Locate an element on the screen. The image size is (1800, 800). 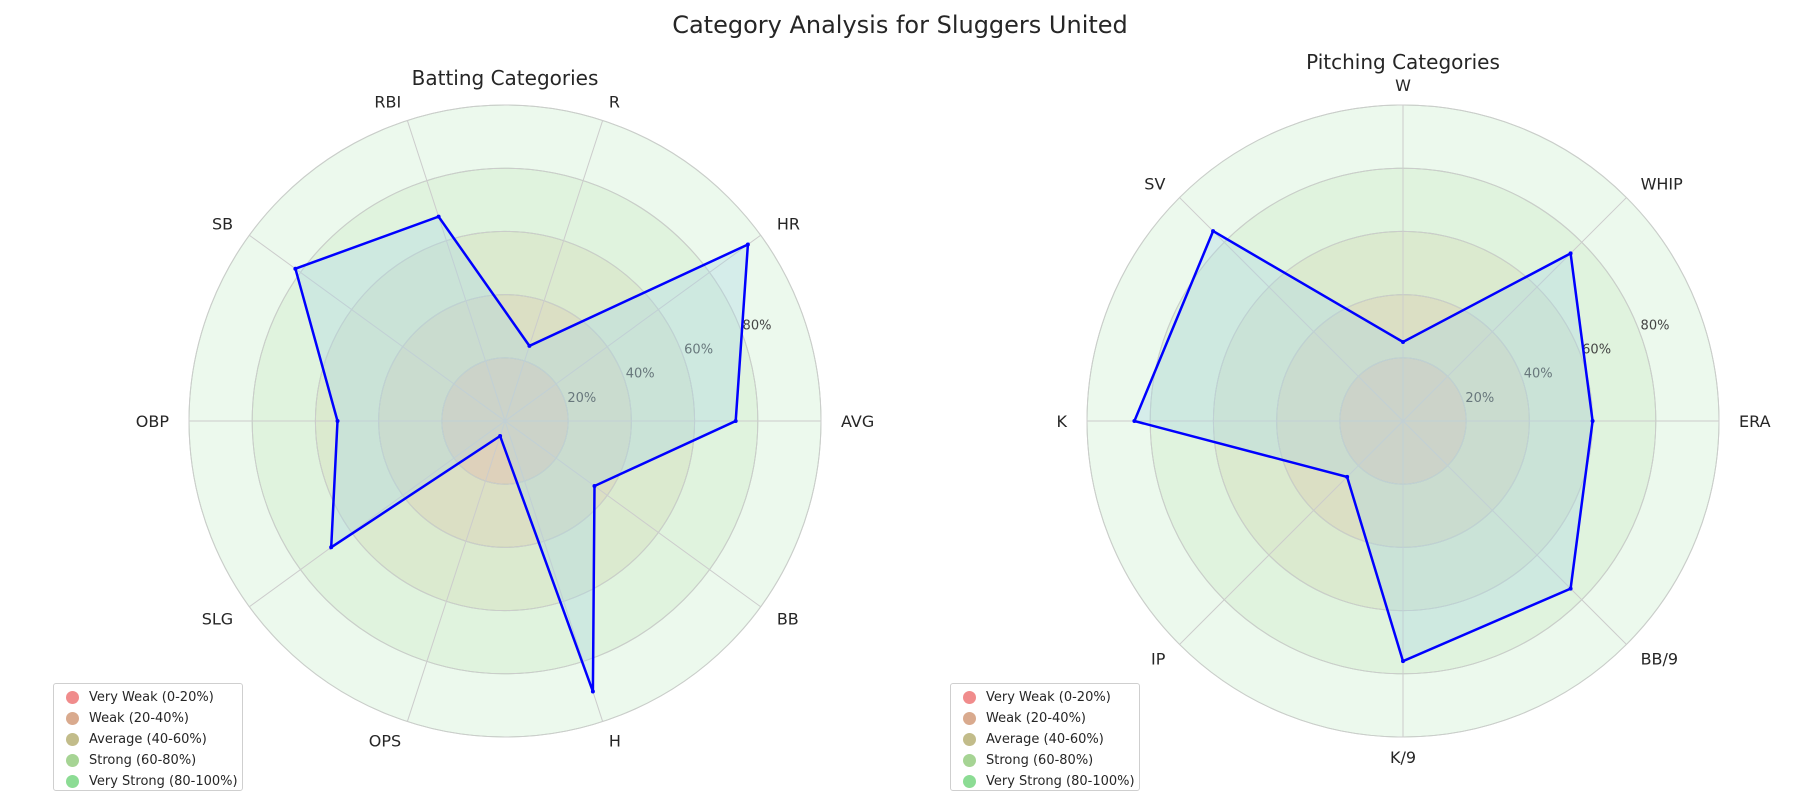
batting-spoke-rbi is located at coordinates (456, 271).